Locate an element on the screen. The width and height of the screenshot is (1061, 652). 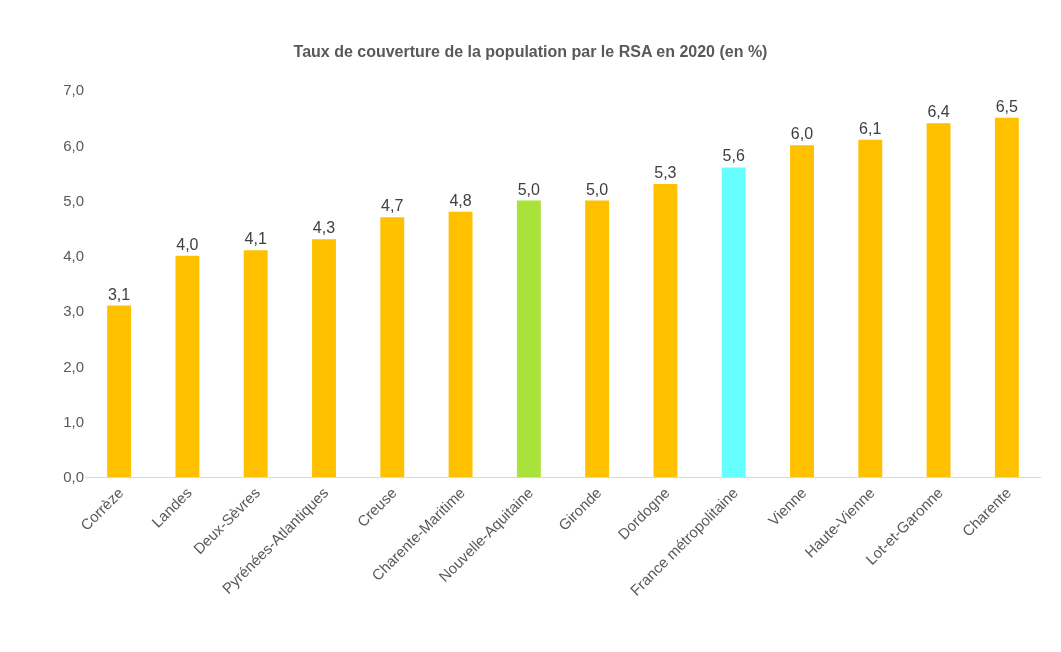
y-tick-label: 5,0 is located at coordinates (73, 200).